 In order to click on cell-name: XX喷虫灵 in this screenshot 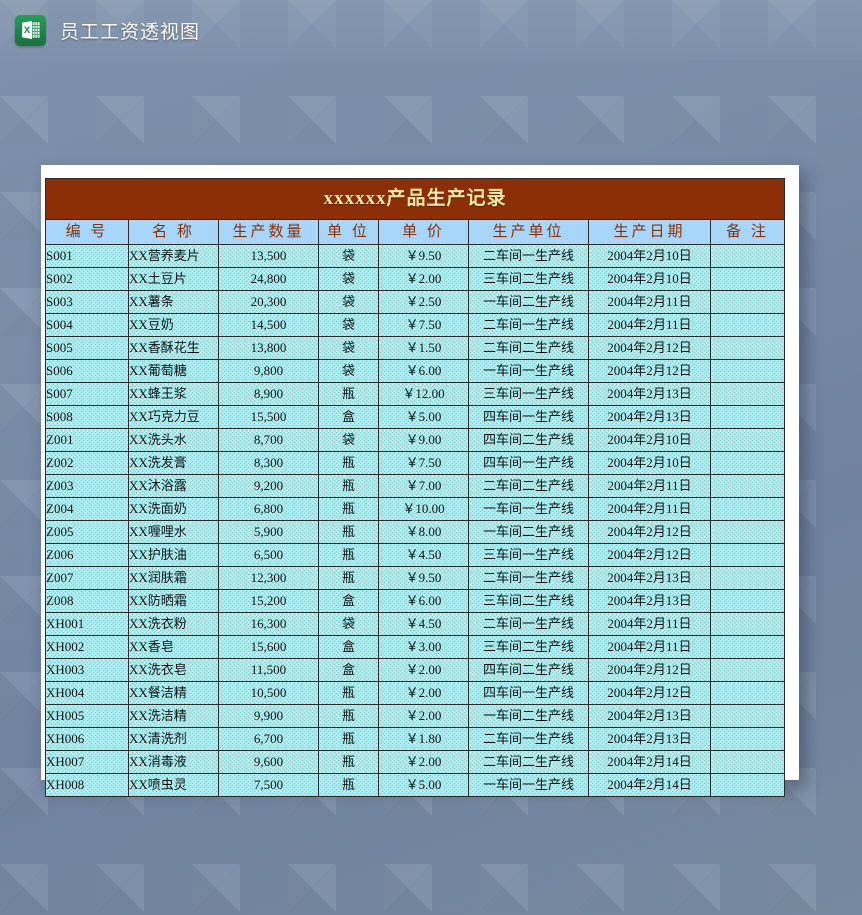, I will do `click(173, 785)`.